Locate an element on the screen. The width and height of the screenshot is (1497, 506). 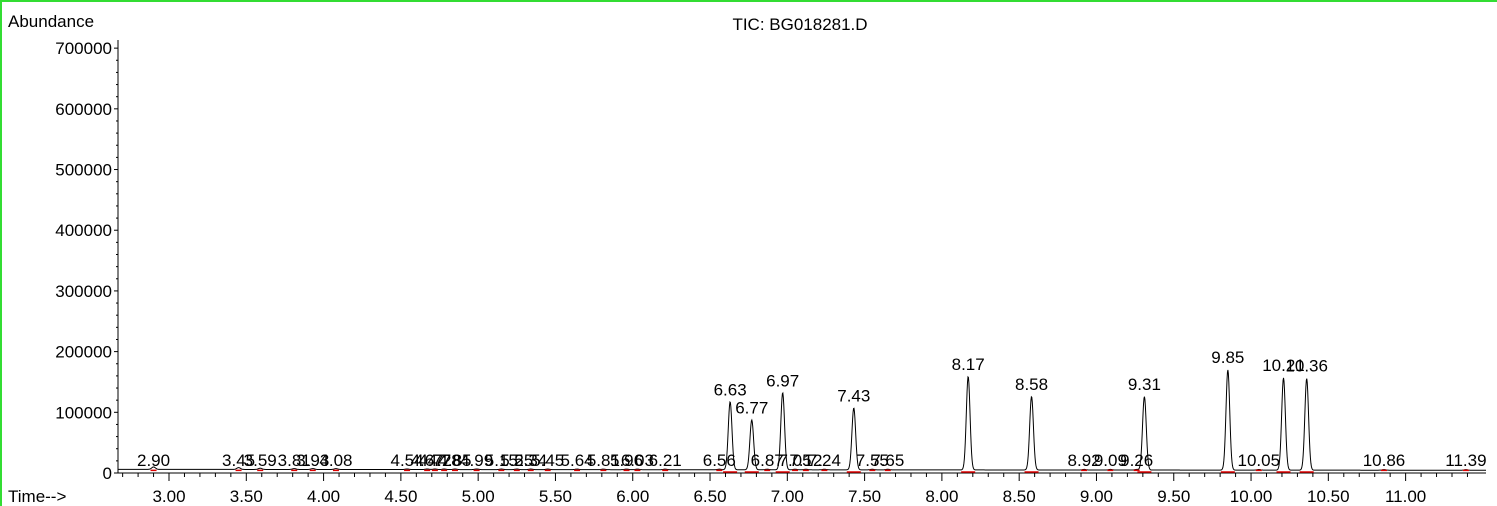
peak-label: 4.54 is located at coordinates (407, 460).